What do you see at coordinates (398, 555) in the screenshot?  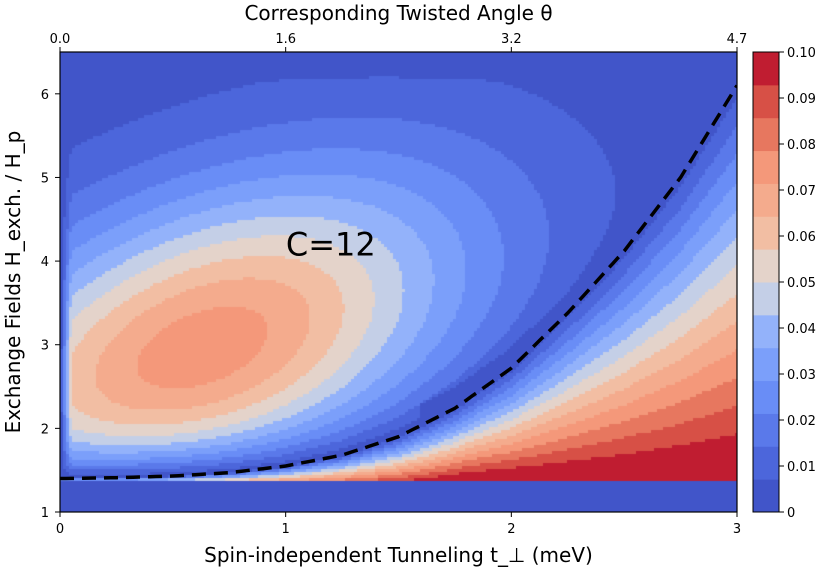 I see `x-axis-label: Spin-independent Tunneling t_⊥ (meV)` at bounding box center [398, 555].